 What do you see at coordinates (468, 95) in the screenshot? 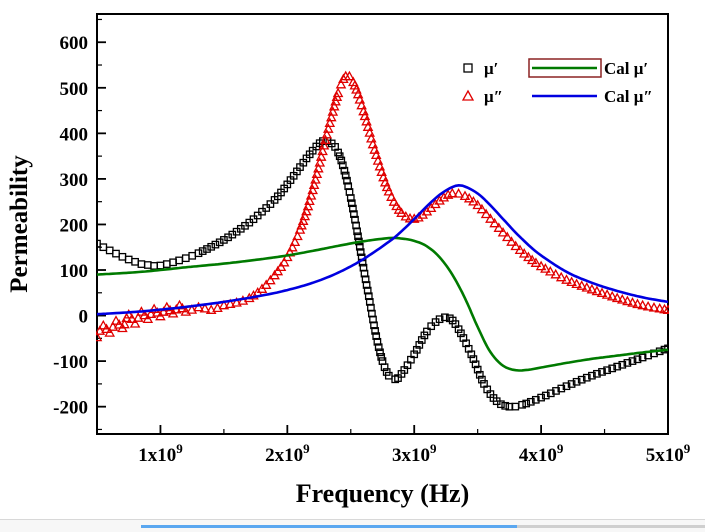
I see `legend-marker-mu-doubleprime-measured` at bounding box center [468, 95].